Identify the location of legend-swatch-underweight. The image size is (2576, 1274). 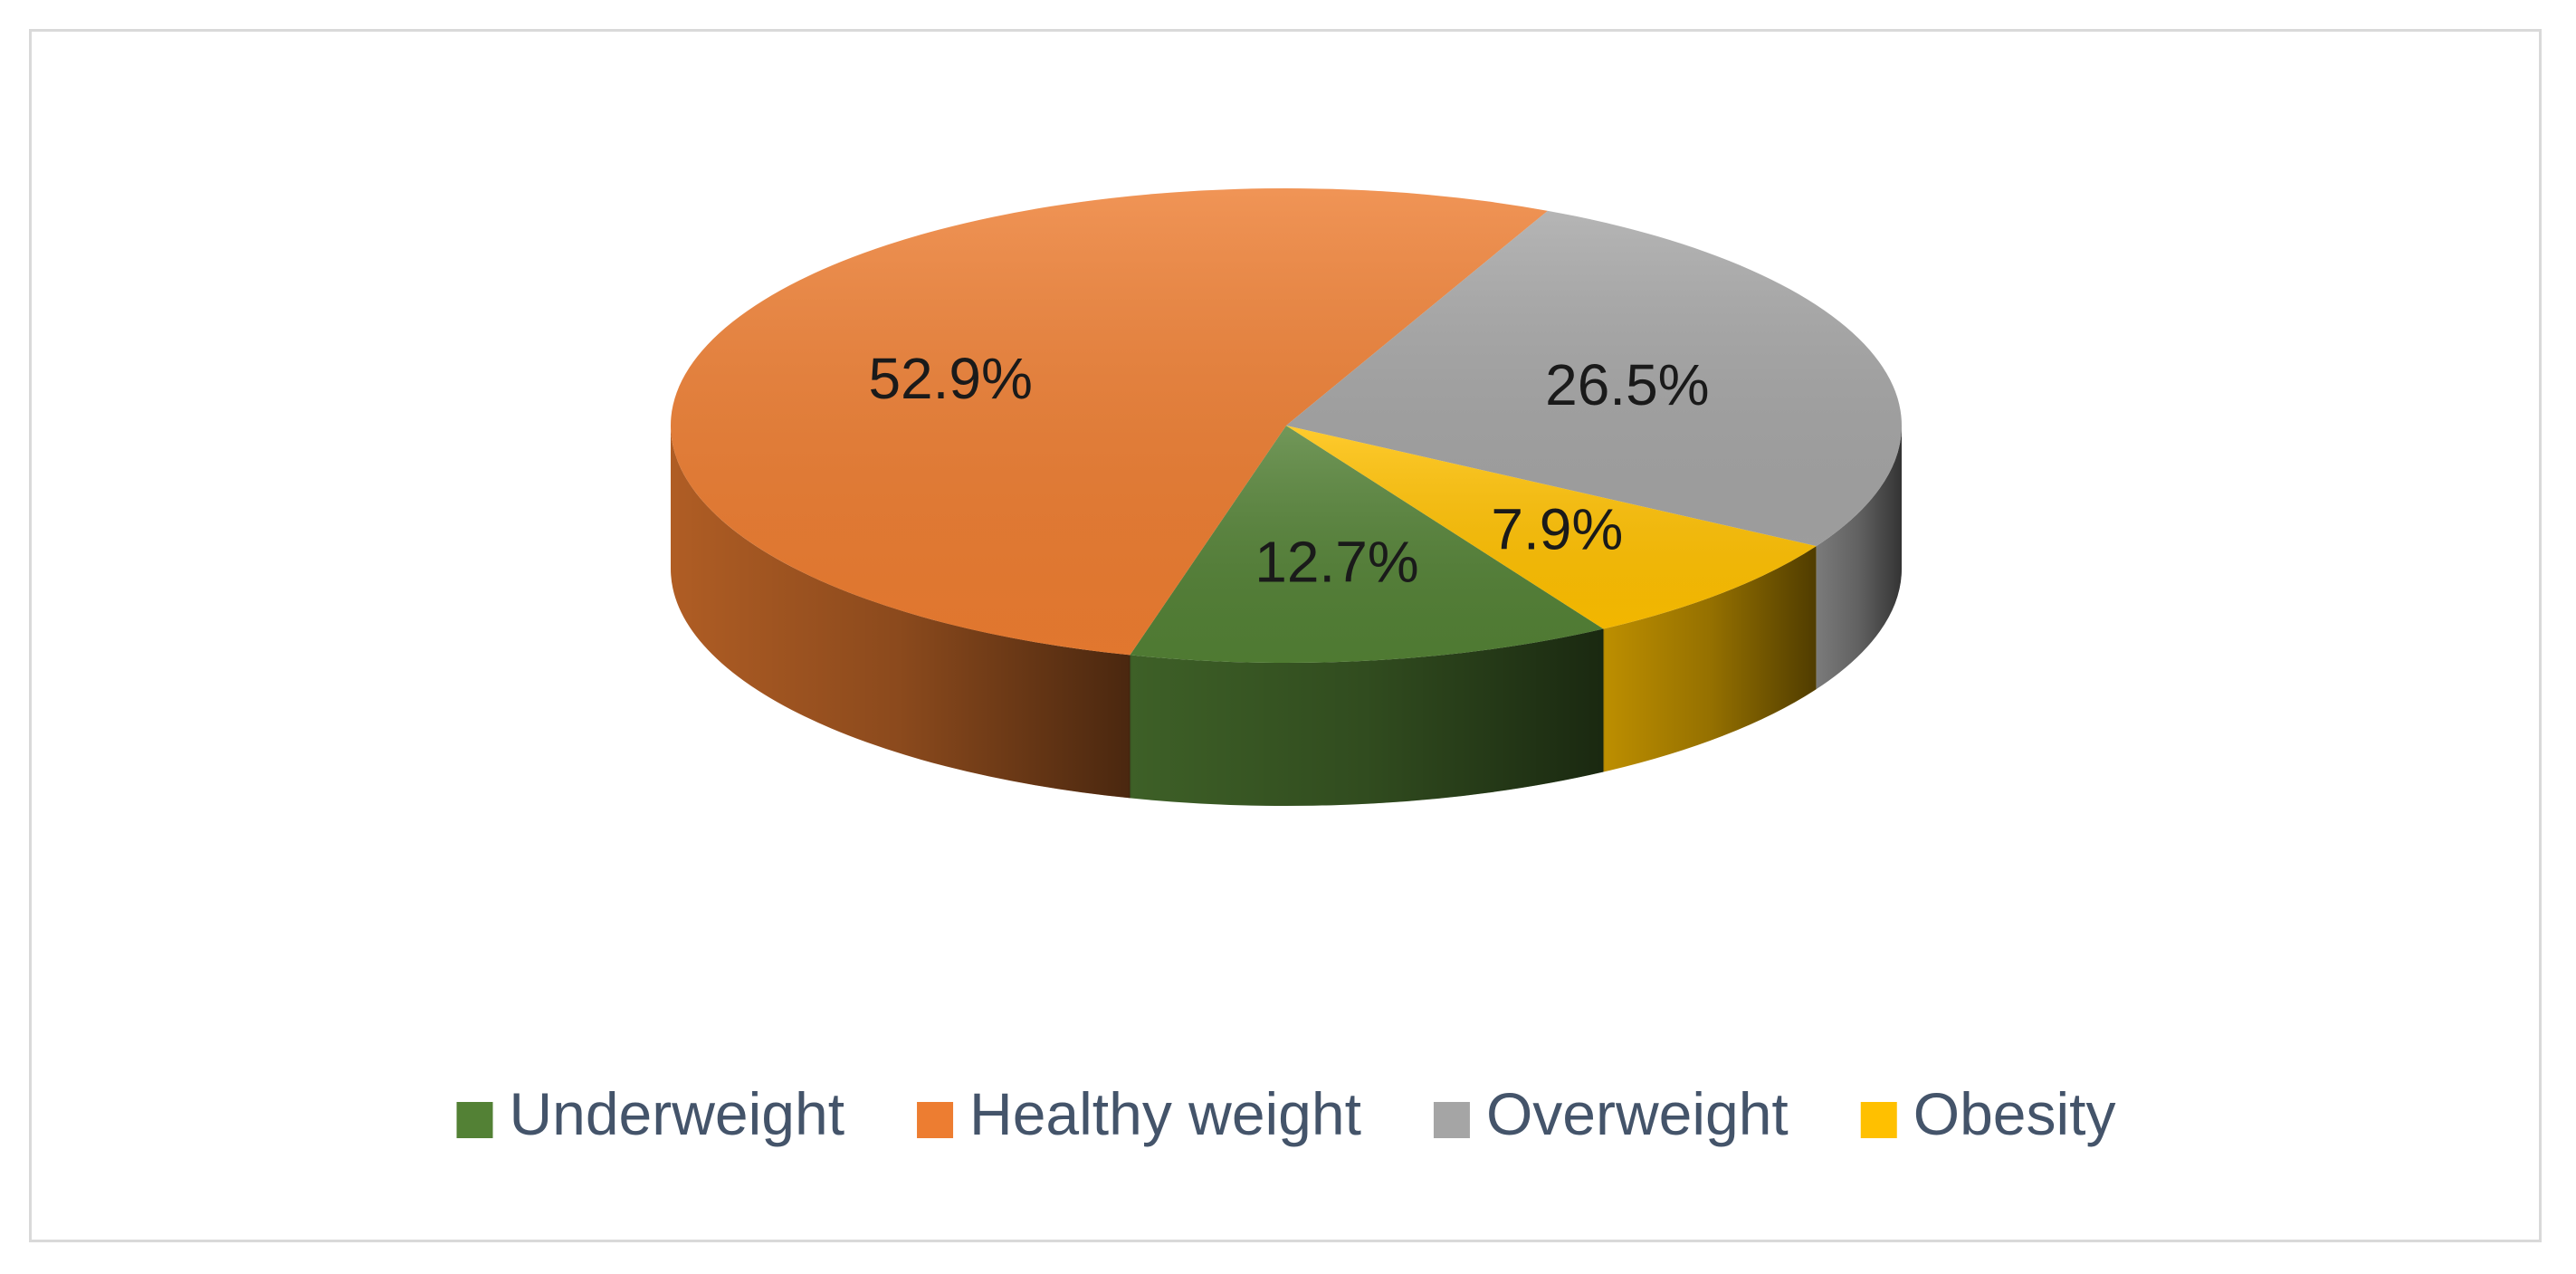
(474, 1120).